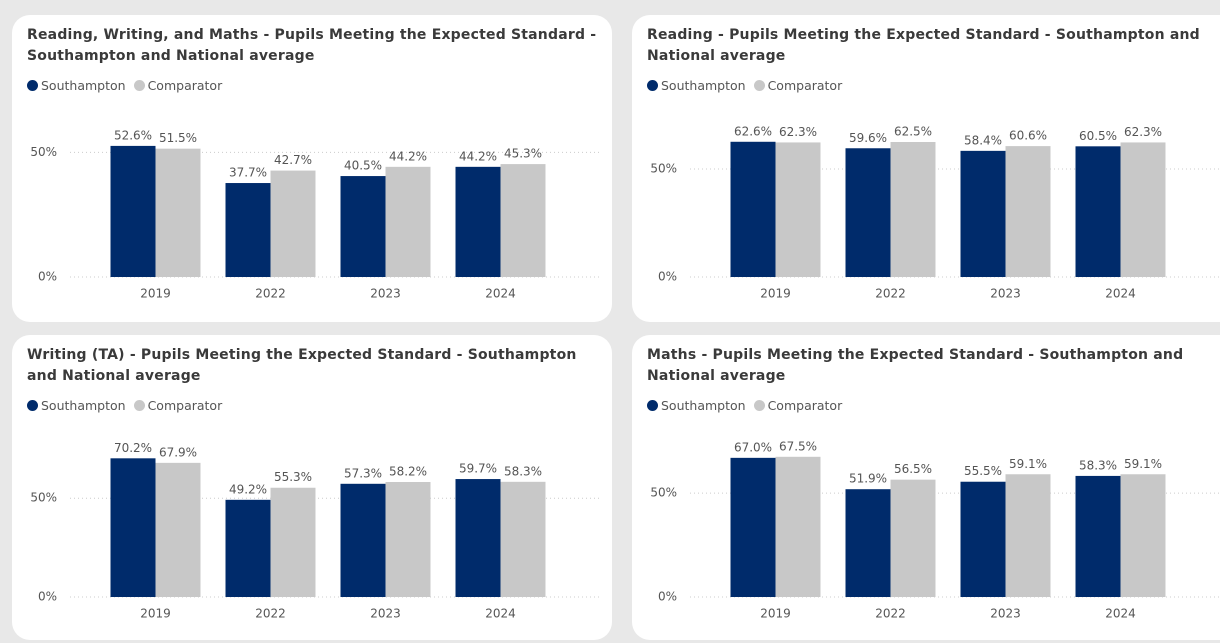 Image resolution: width=1220 pixels, height=643 pixels. Describe the element at coordinates (178, 138) in the screenshot. I see `data-label: 51.5%` at that location.